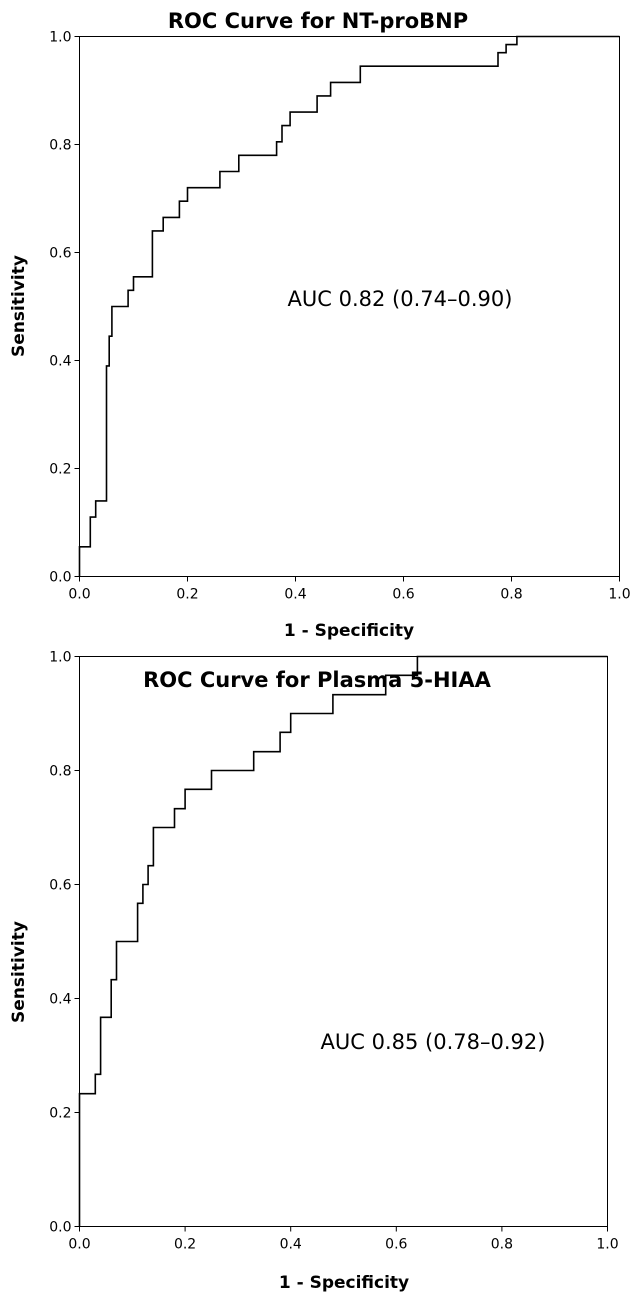  What do you see at coordinates (400, 299) in the screenshot?
I see `auc-annotation: AUC 0.82 (0.74–0.90)` at bounding box center [400, 299].